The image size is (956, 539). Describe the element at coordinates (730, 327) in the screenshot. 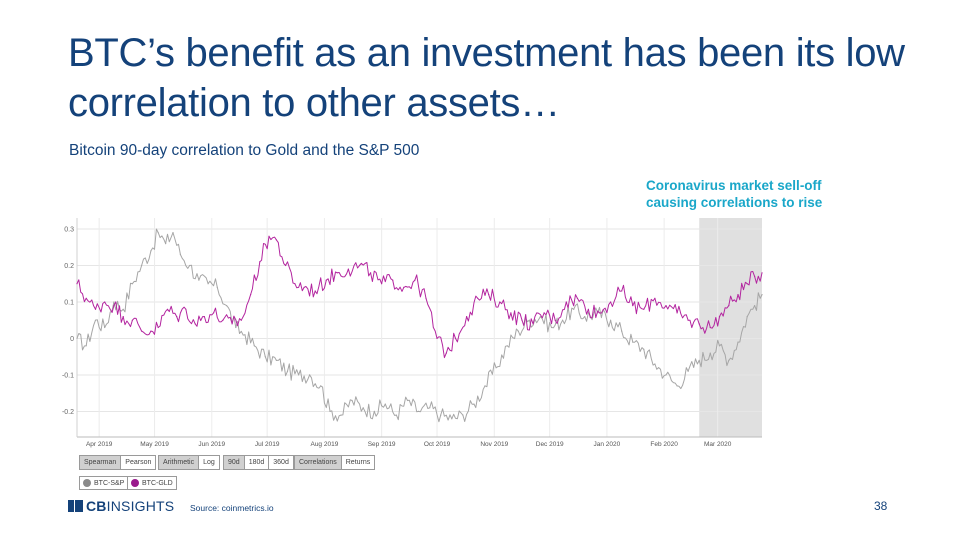

I see `highlight-region` at that location.